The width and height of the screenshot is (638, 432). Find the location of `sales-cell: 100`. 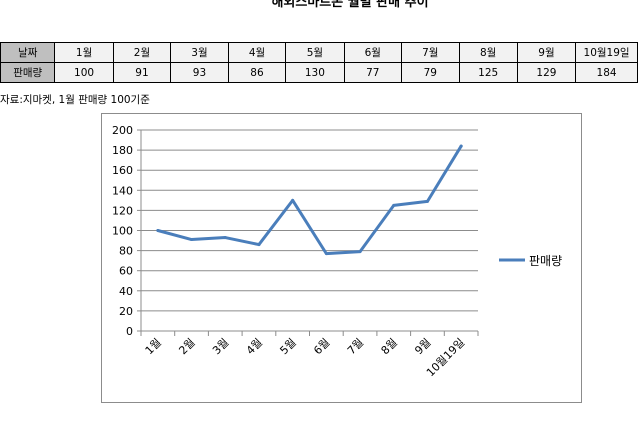

sales-cell: 100 is located at coordinates (84, 72).